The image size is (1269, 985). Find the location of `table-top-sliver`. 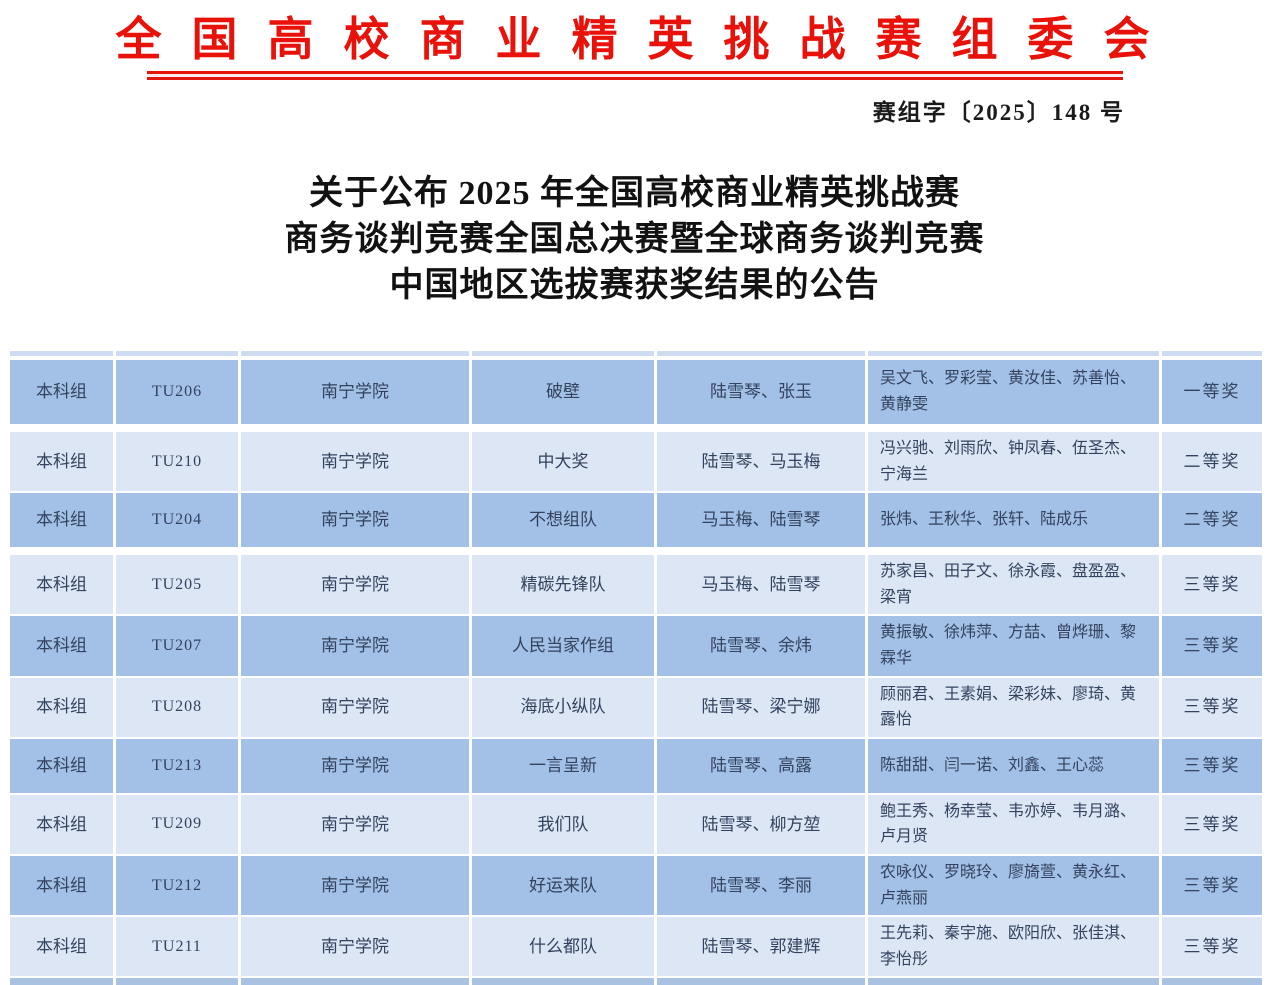

table-top-sliver is located at coordinates (636, 353).